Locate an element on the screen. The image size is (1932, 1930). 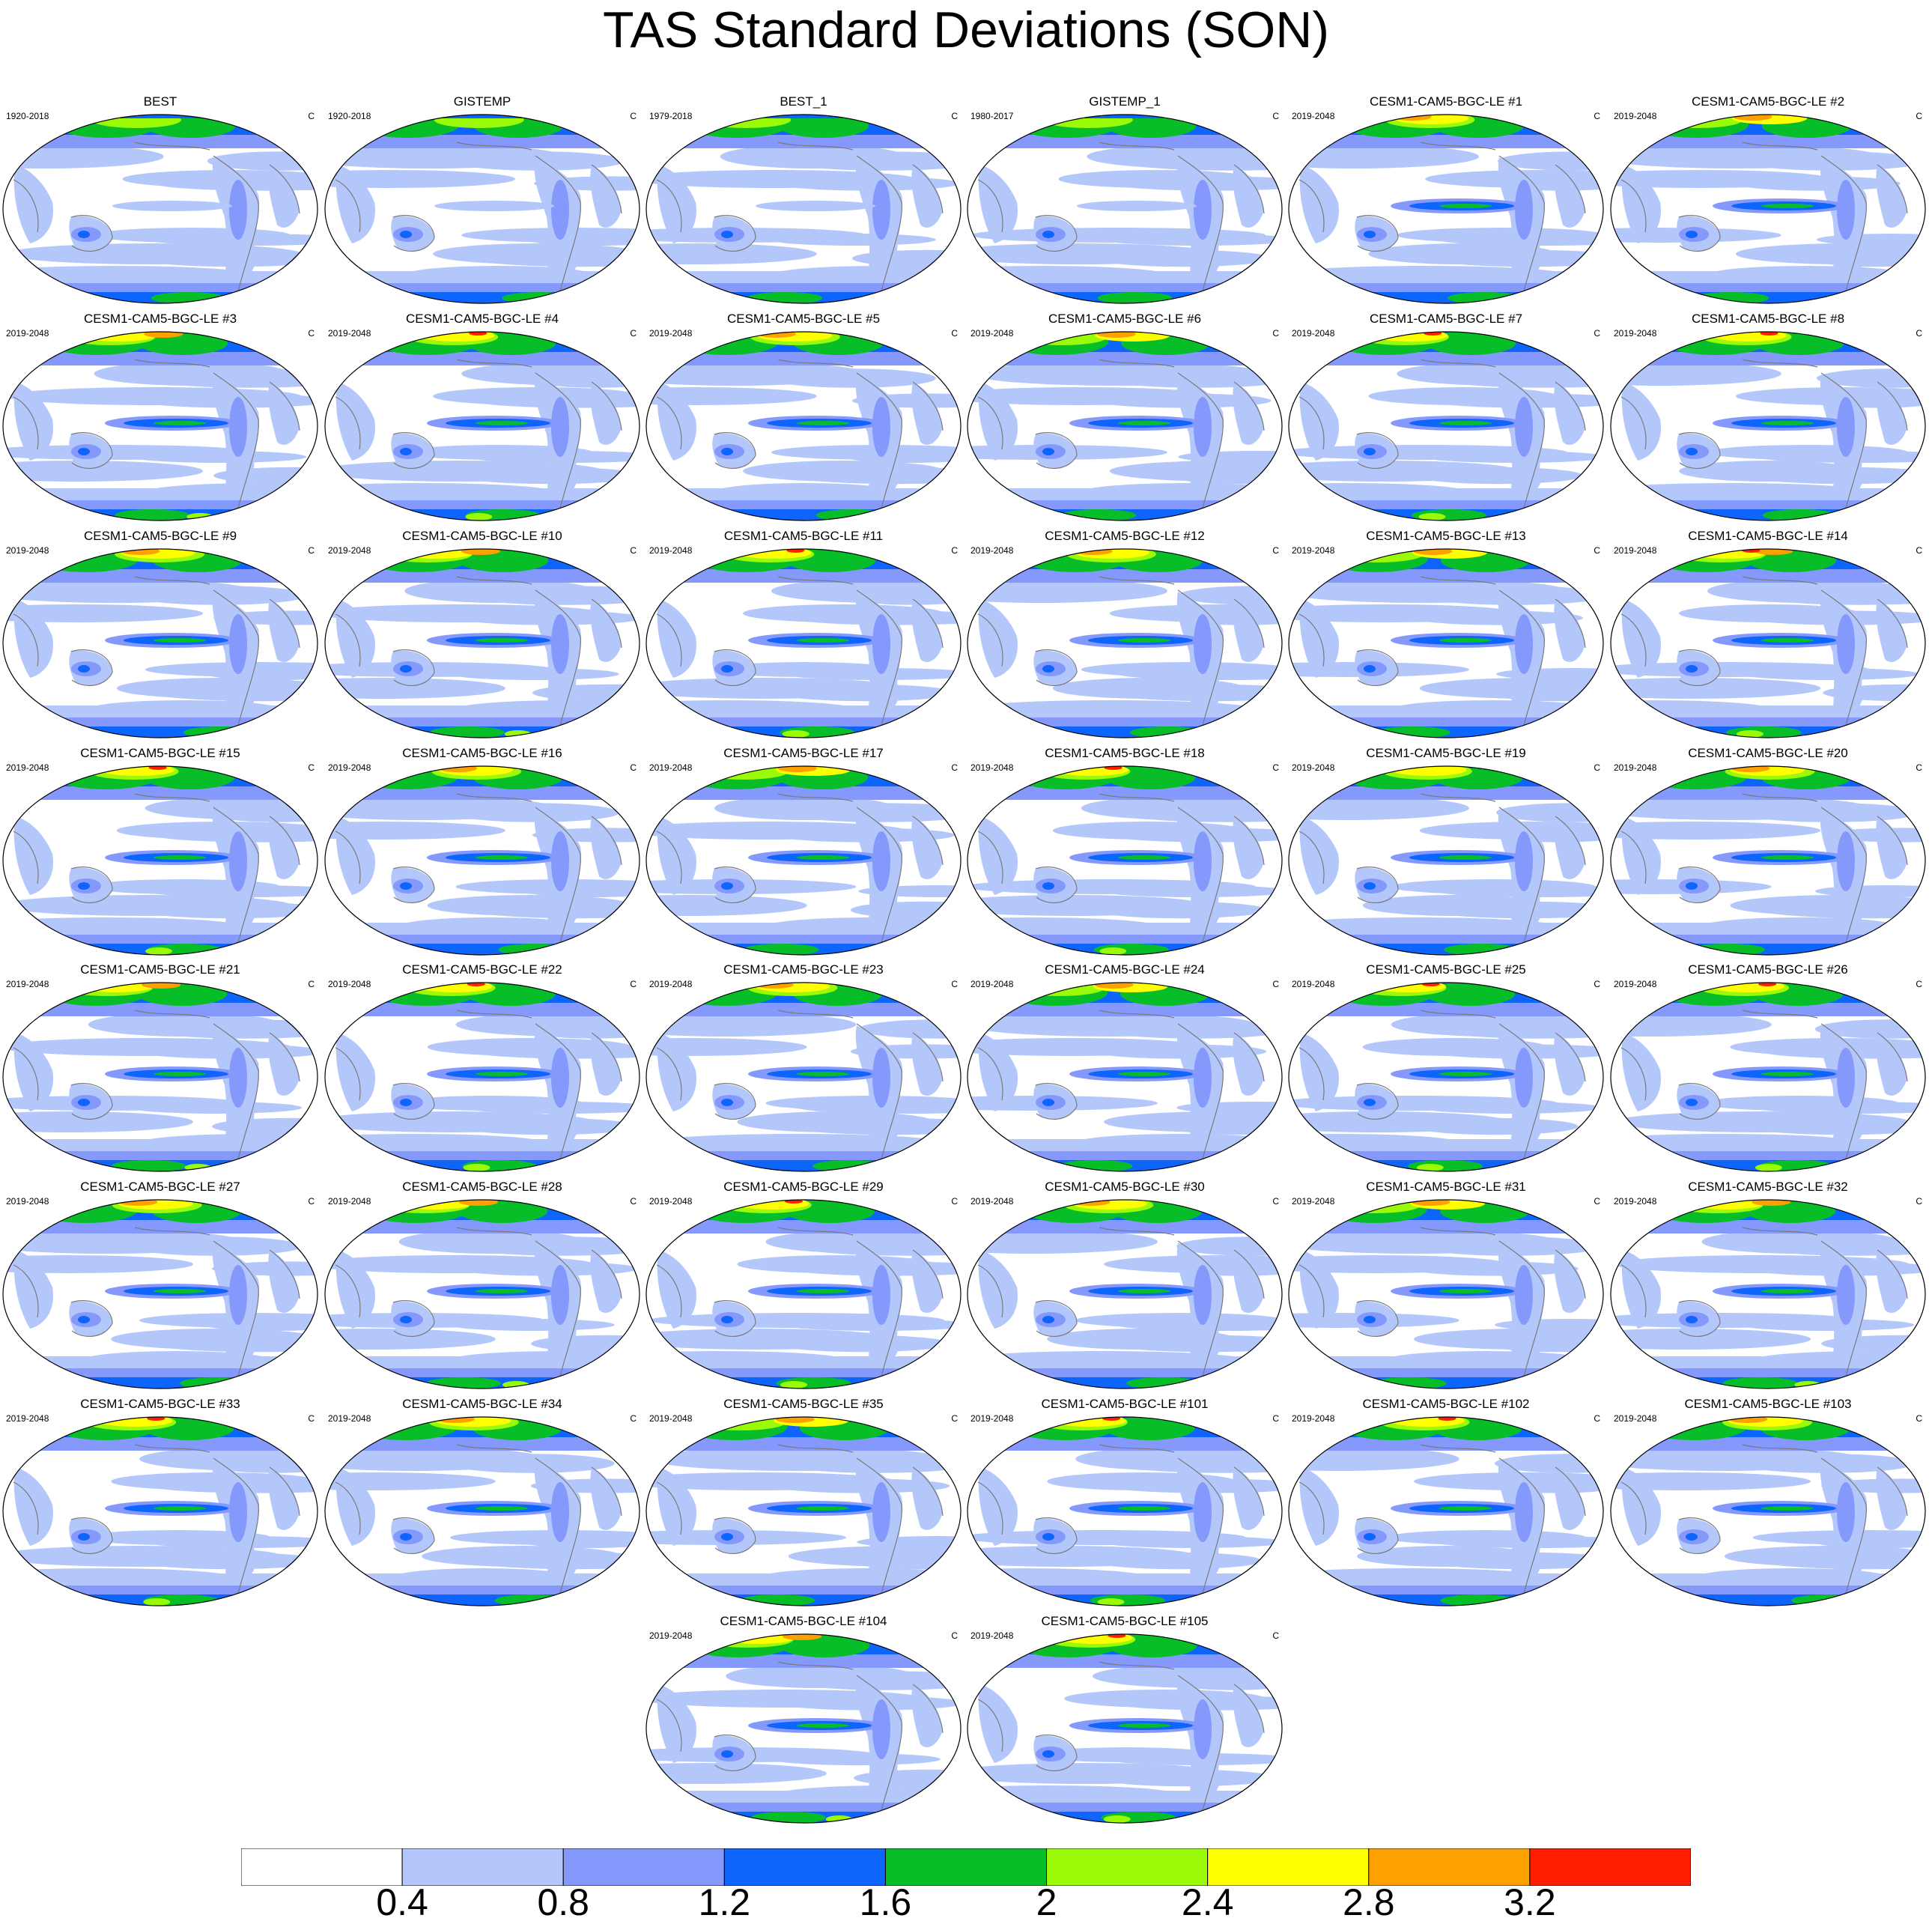
panel-title: CESM1-CAM5-BGC-LE #12 is located at coordinates (1125, 536).